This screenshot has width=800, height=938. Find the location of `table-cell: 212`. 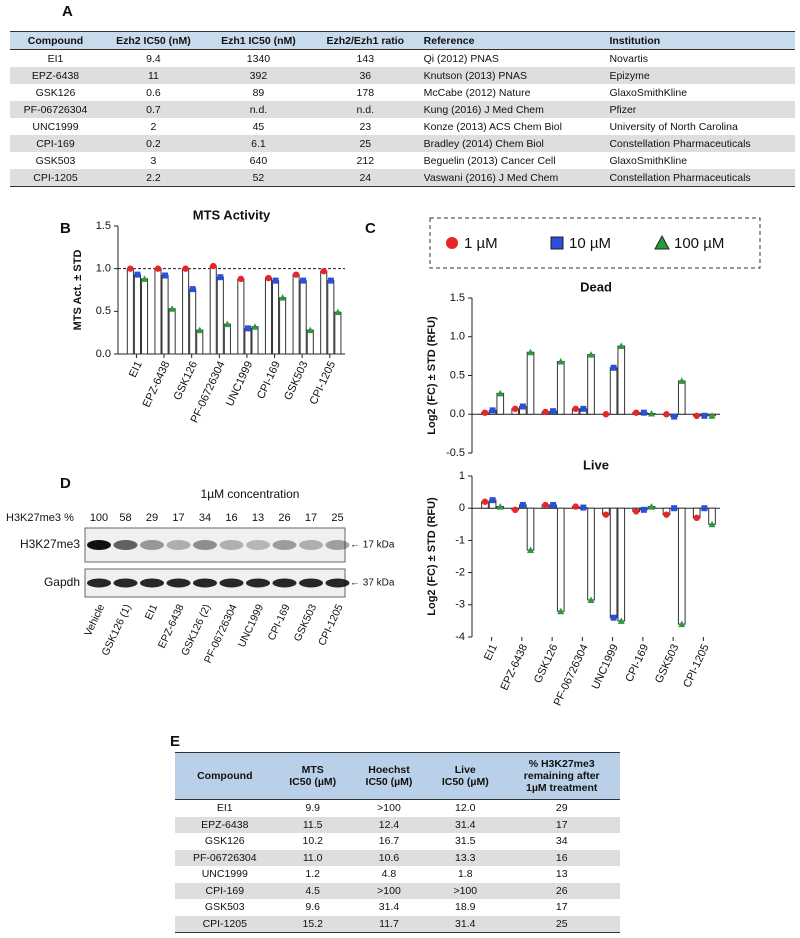

table-cell: 212 is located at coordinates (365, 160).